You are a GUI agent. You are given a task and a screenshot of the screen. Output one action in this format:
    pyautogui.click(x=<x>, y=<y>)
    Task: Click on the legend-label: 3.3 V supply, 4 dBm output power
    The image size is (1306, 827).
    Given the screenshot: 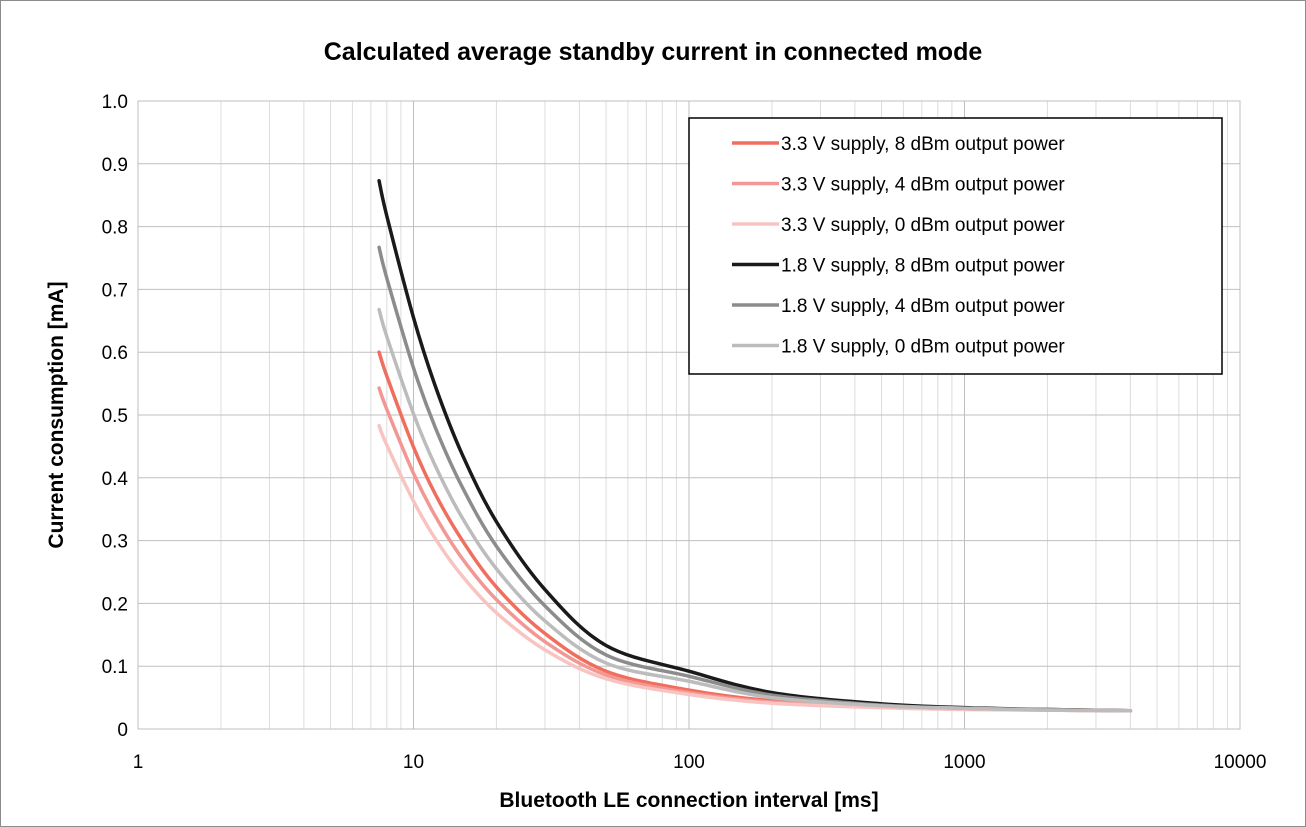 What is the action you would take?
    pyautogui.click(x=923, y=185)
    